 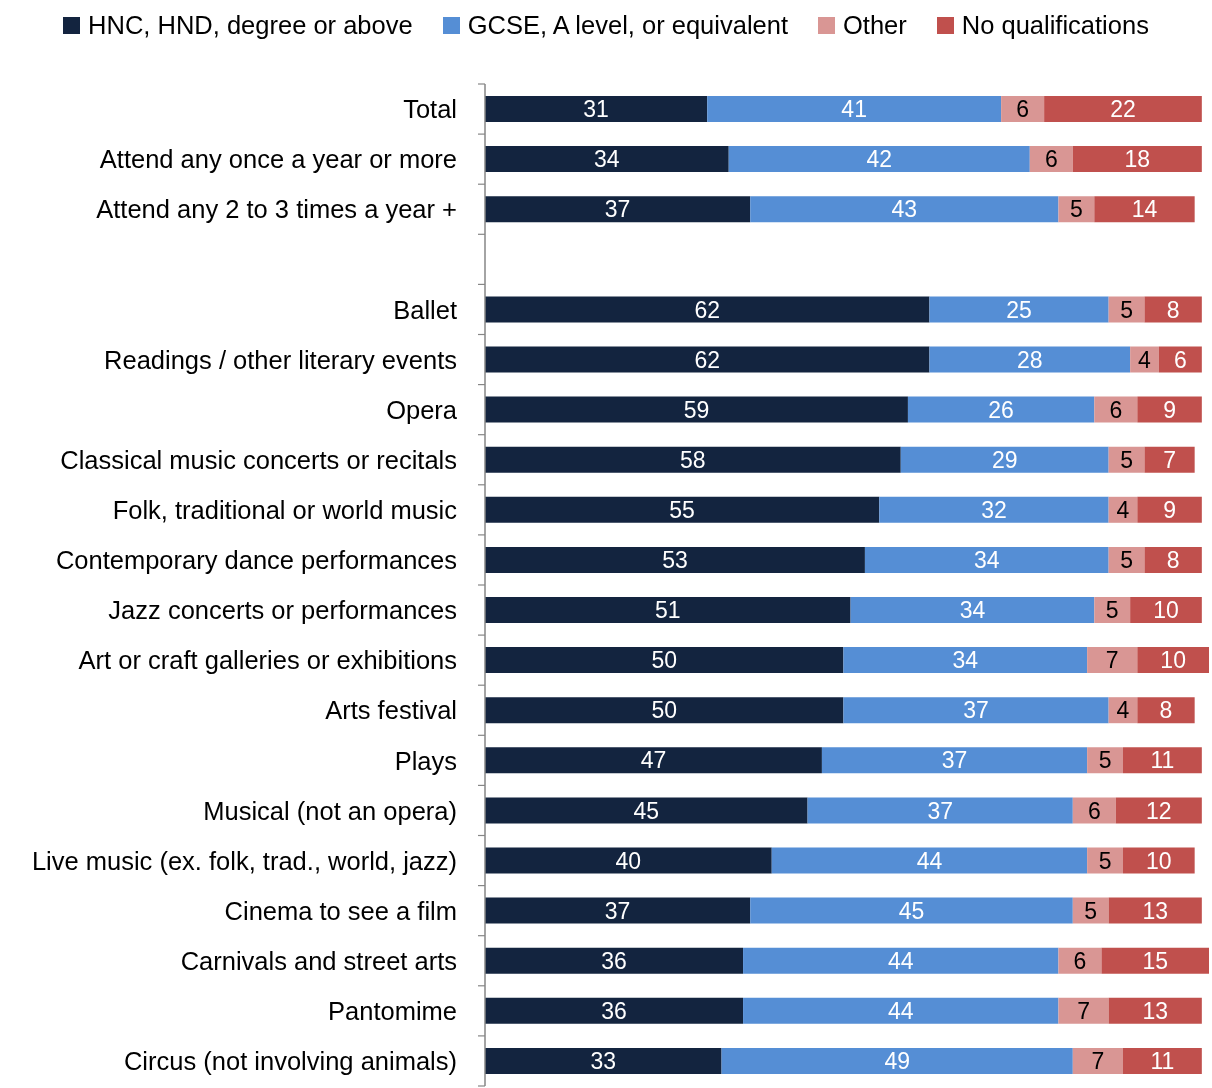 What do you see at coordinates (250, 25) in the screenshot?
I see `legend-label: HNC, HND, degree or above` at bounding box center [250, 25].